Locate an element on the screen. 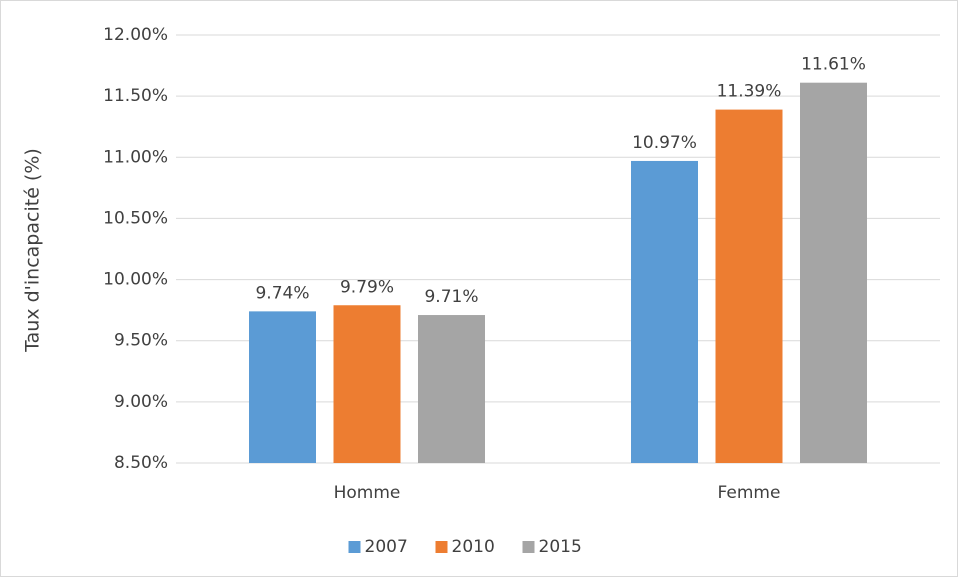 The height and width of the screenshot is (577, 958). value-label: 11.39% is located at coordinates (749, 92).